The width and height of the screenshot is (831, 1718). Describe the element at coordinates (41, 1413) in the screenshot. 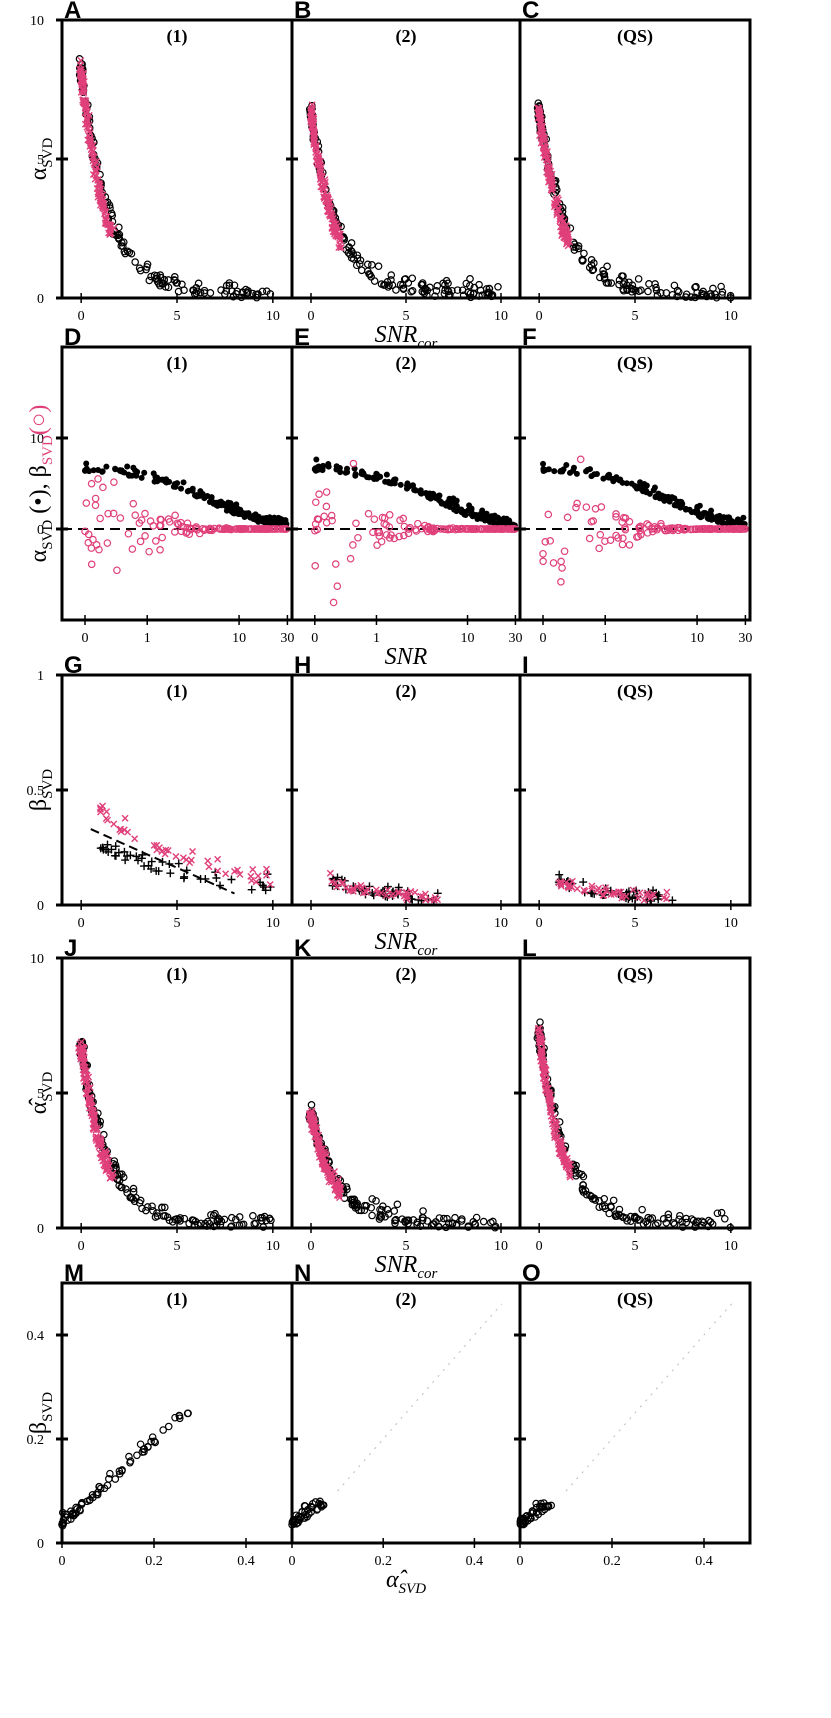

I see `y-axis-label: βSVD` at that location.